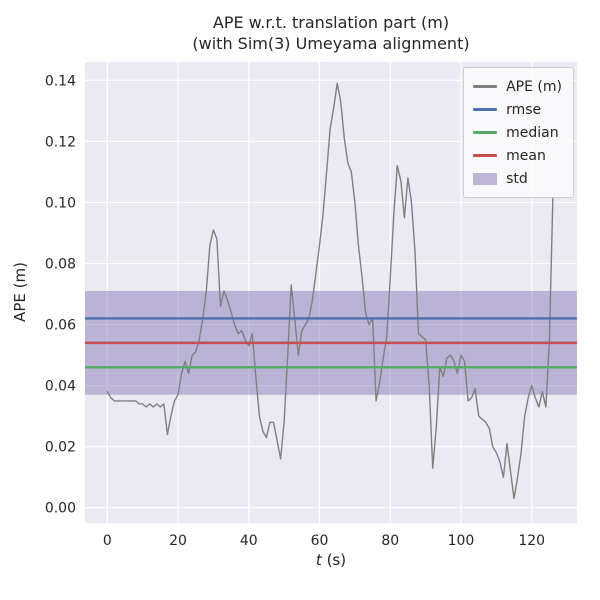  What do you see at coordinates (526, 155) in the screenshot?
I see `legend-label: mean` at bounding box center [526, 155].